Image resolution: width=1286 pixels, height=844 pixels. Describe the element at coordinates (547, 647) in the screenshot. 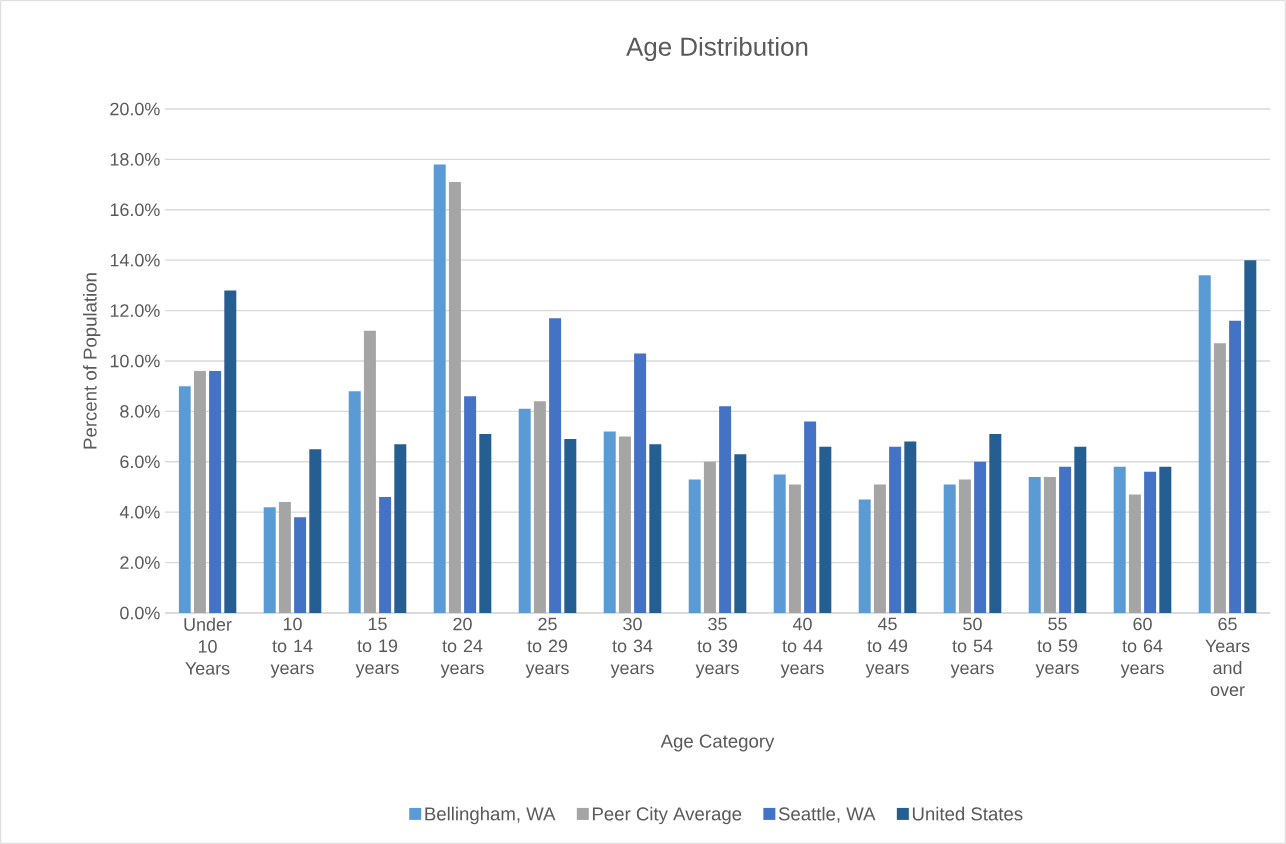

I see `x-tick-label: 25 to 29 years` at that location.